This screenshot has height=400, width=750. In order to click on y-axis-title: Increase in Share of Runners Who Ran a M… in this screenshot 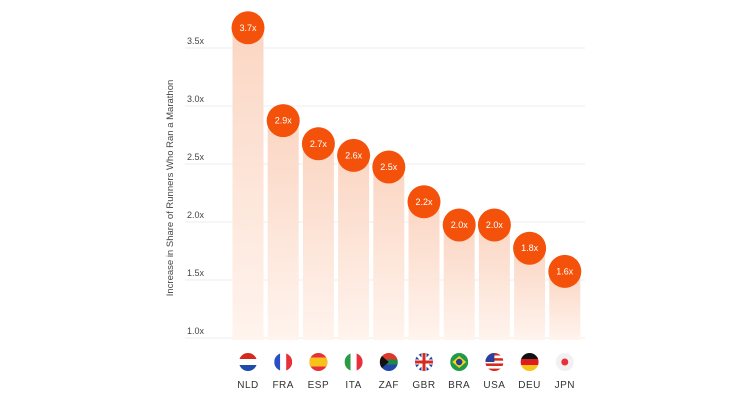, I will do `click(170, 188)`.